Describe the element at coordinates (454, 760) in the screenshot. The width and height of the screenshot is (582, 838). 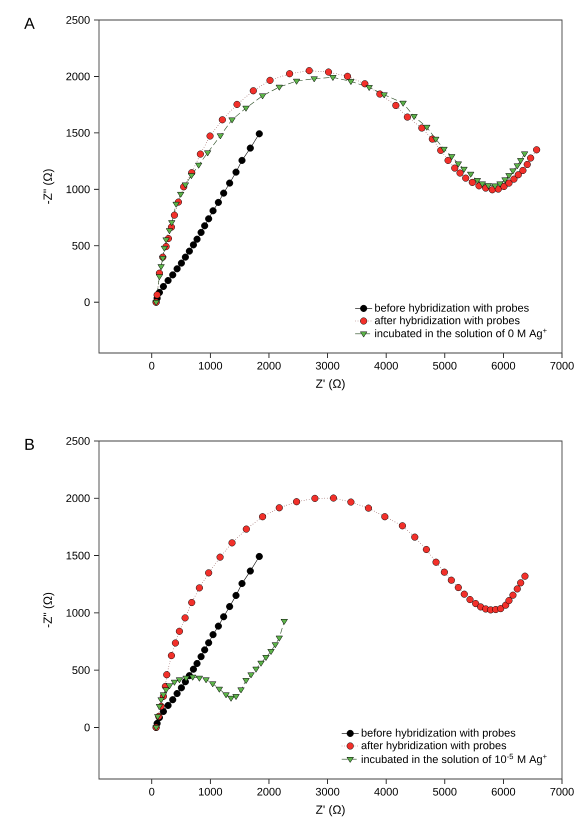
I see `legend-label: incubated in the solution of 10$^{-5}$ M Ag$^{+}$` at that location.